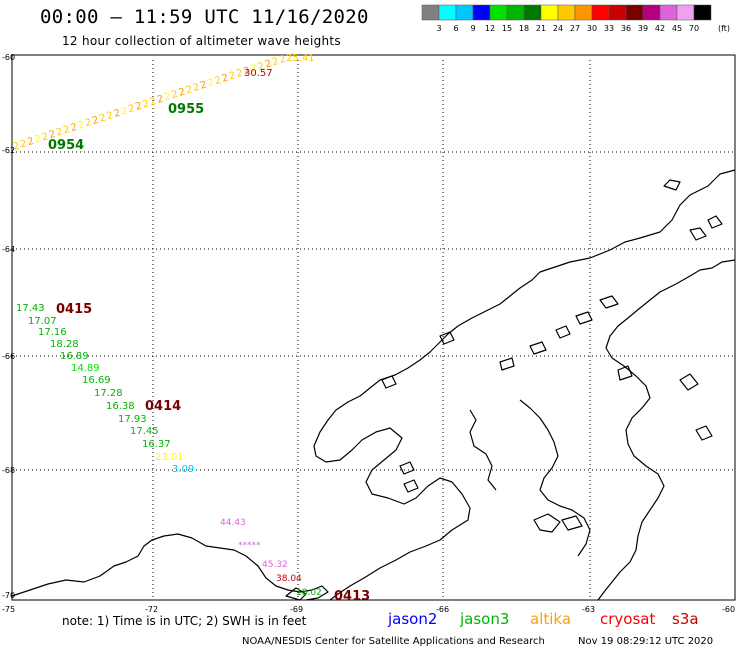  I want to click on swh-value: 17.07, so click(42, 321).